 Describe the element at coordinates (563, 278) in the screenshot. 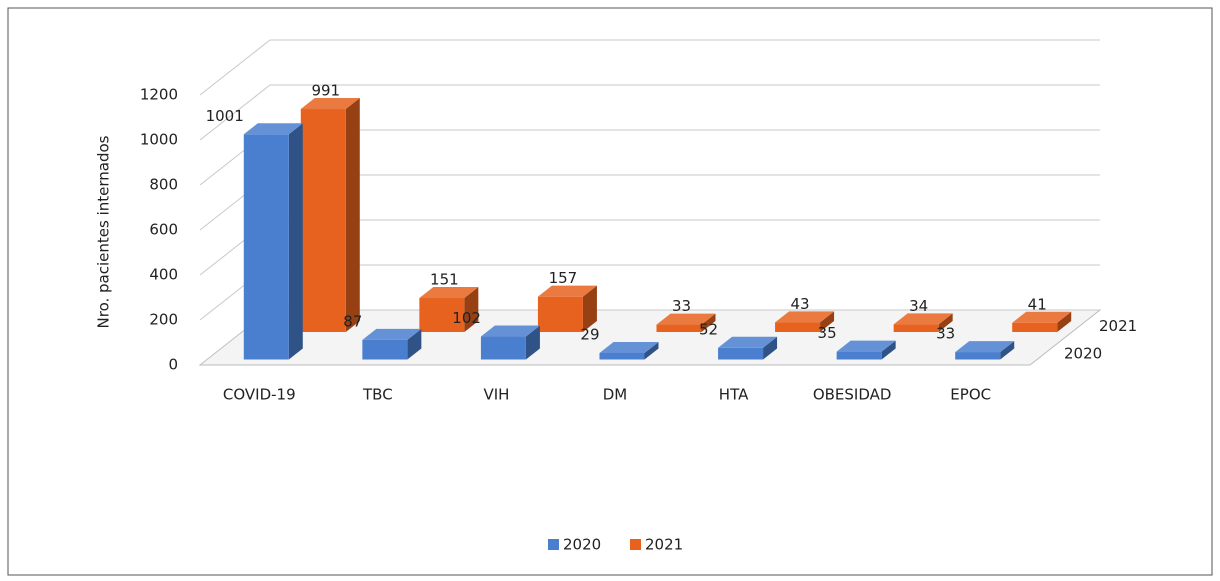

I see `value-label: 157` at that location.